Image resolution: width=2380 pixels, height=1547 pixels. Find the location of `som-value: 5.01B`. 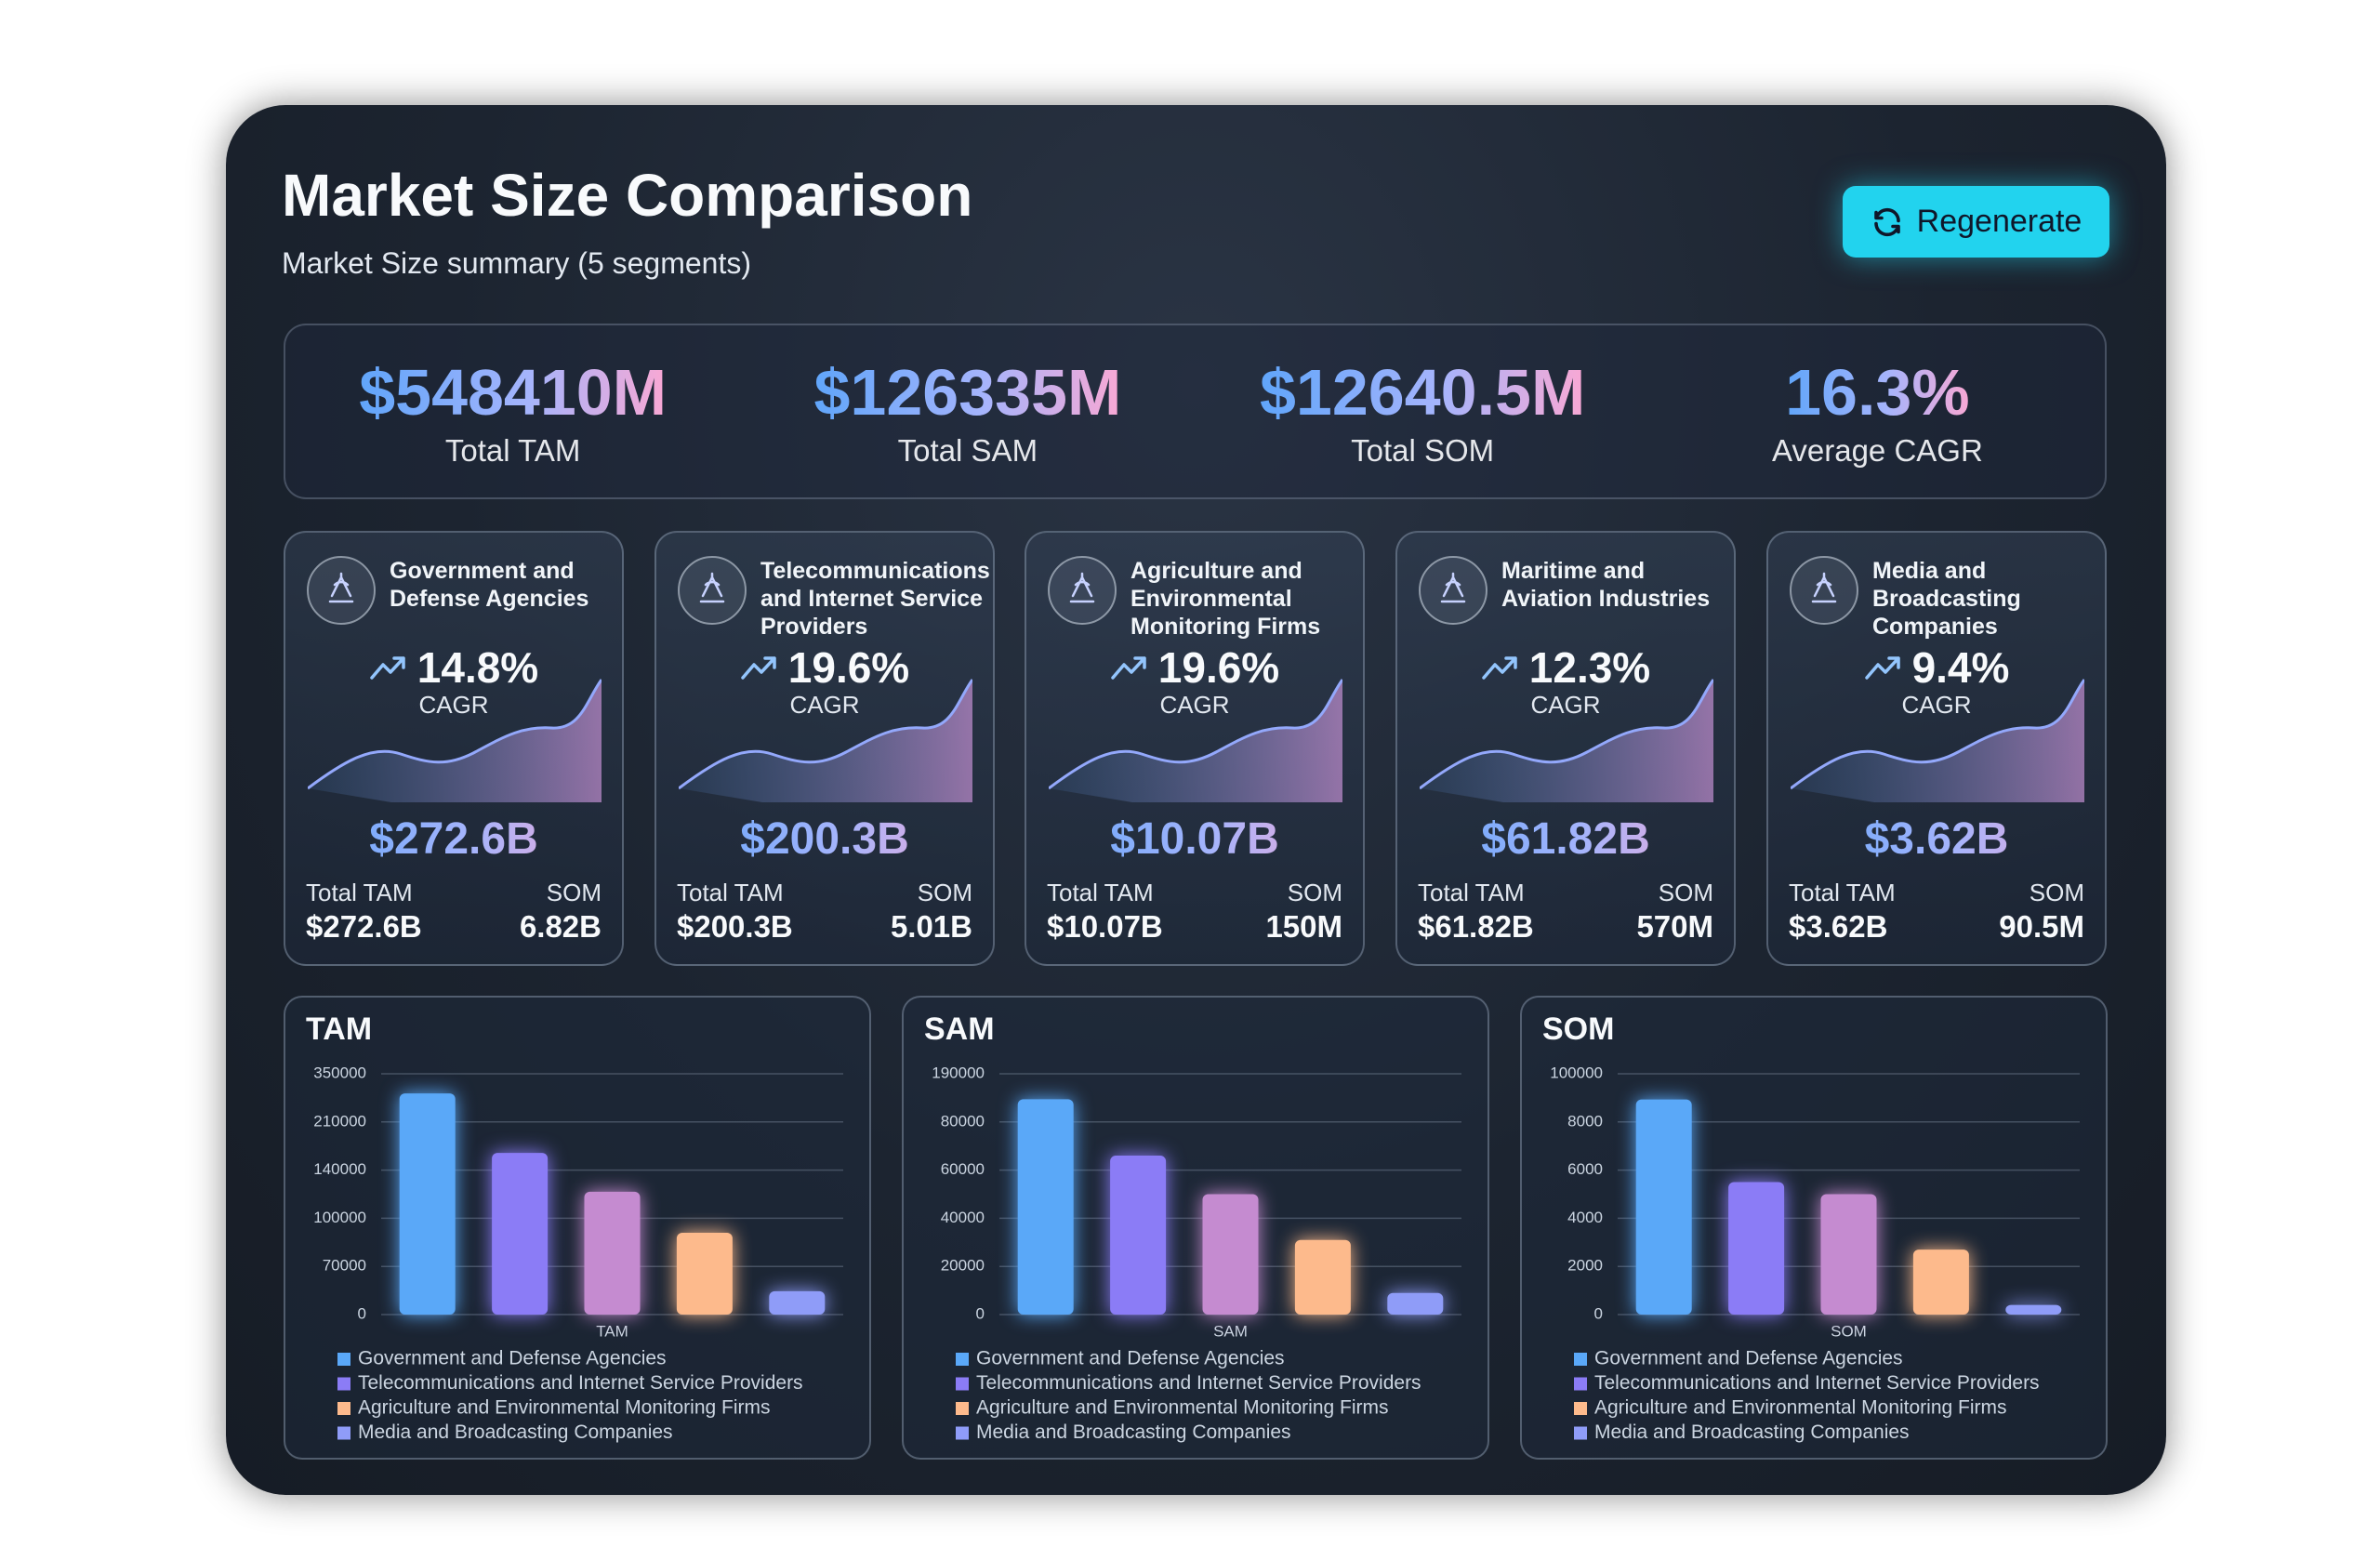

som-value: 5.01B is located at coordinates (931, 926).